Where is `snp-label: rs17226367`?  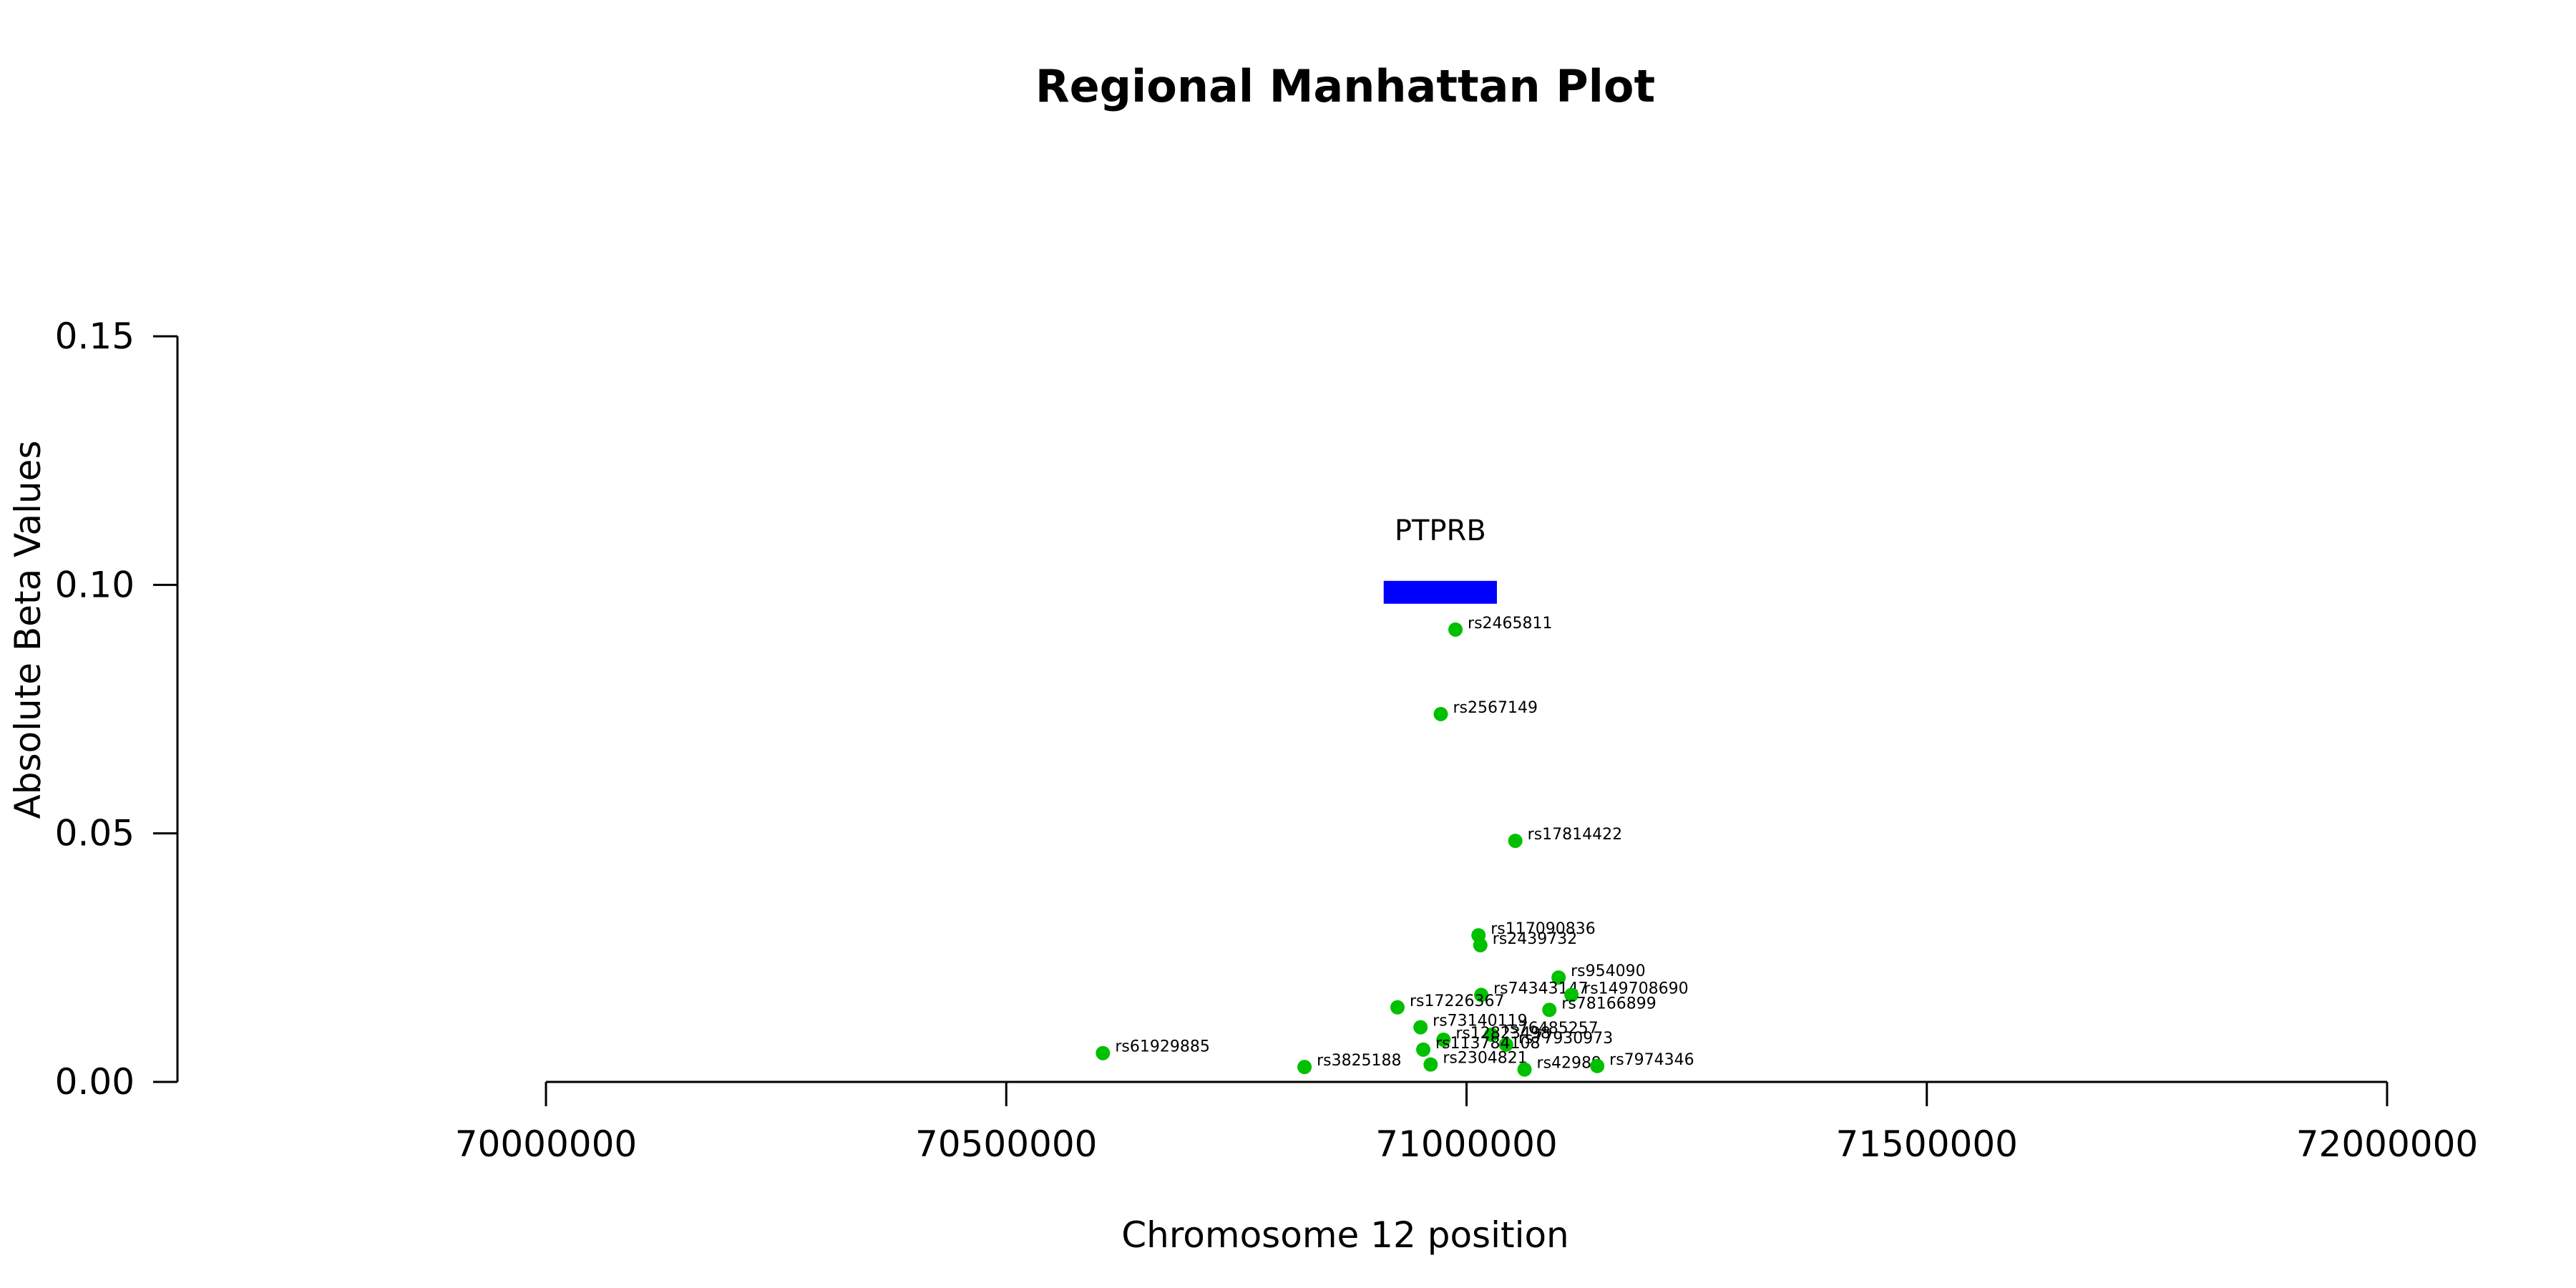
snp-label: rs17226367 is located at coordinates (1457, 1001).